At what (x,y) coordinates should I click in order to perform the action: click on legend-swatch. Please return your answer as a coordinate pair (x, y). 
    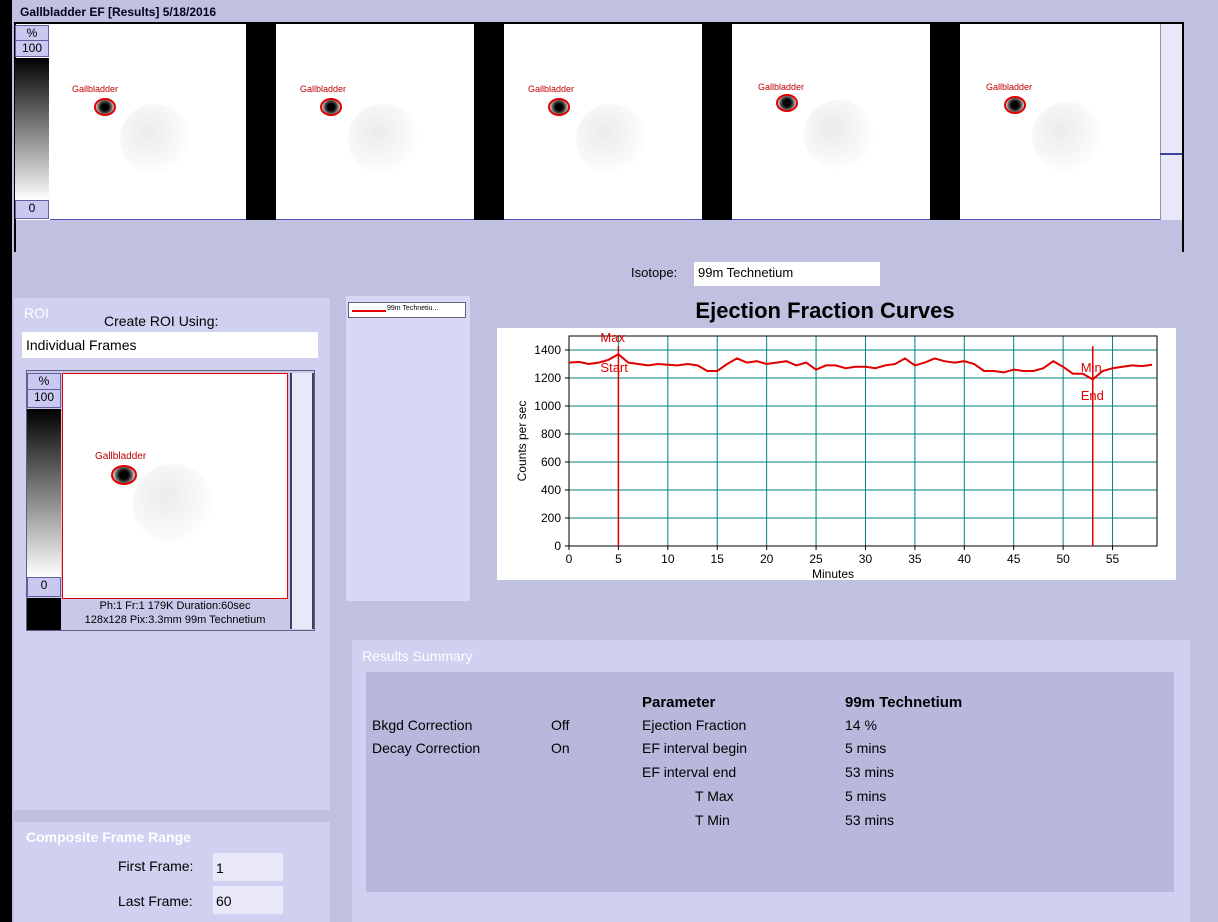
    Looking at the image, I should click on (369, 311).